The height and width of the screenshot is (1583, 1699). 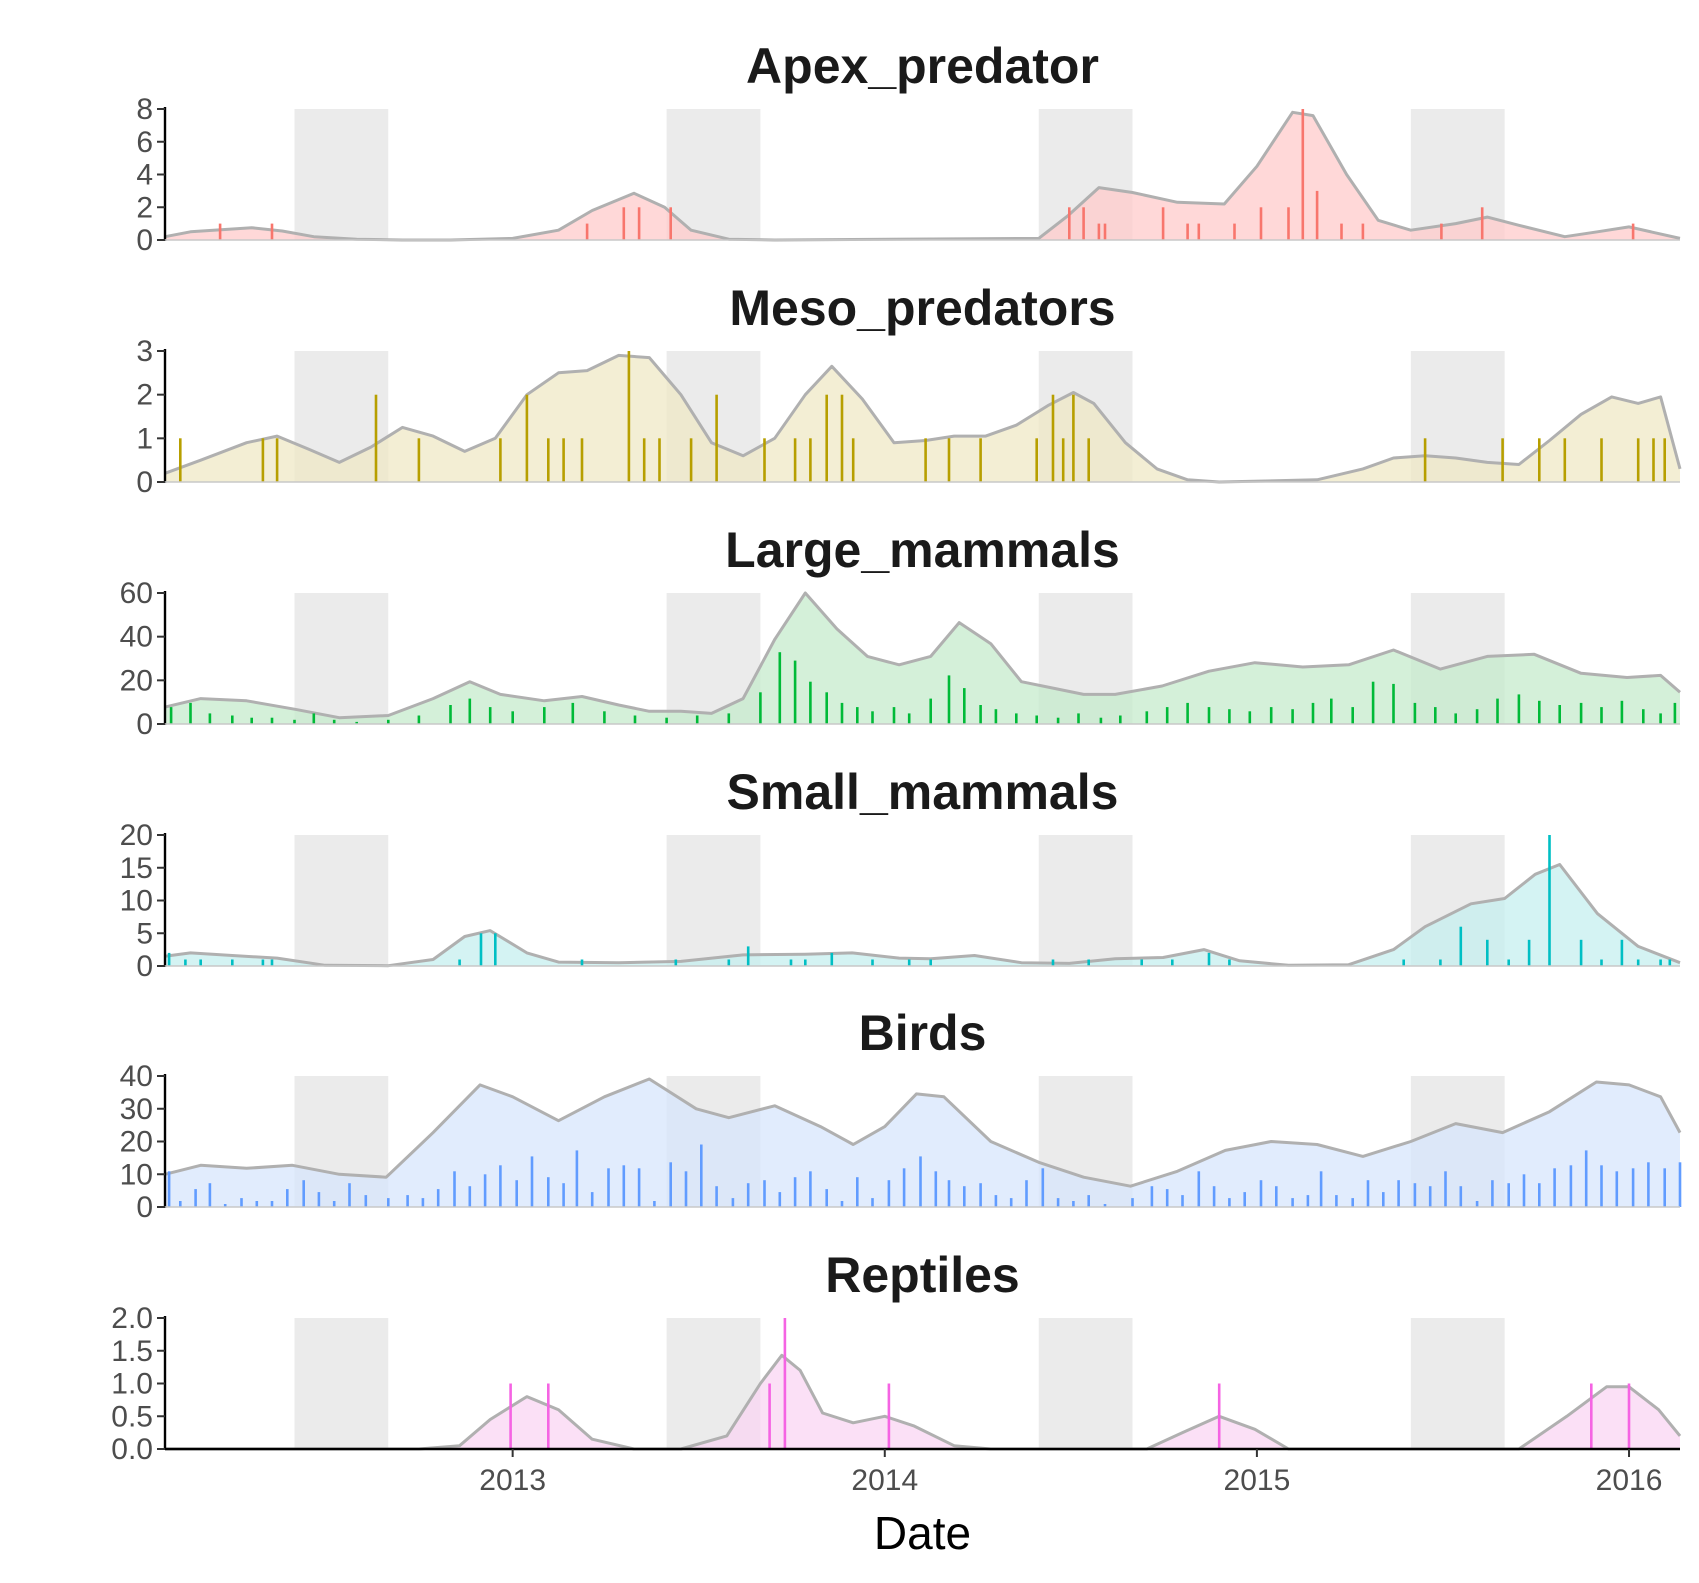 I want to click on x-tick-label: 2014, so click(x=884, y=1480).